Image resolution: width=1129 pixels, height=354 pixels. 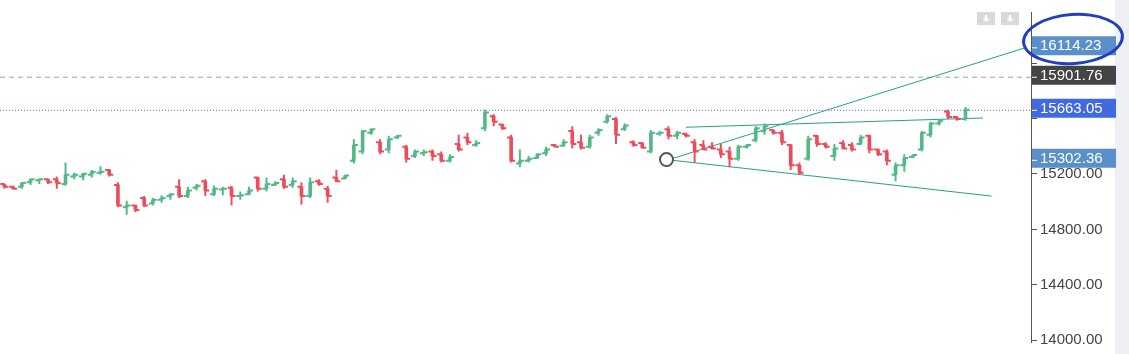 What do you see at coordinates (1071, 283) in the screenshot?
I see `y-tick-label: 14400.00` at bounding box center [1071, 283].